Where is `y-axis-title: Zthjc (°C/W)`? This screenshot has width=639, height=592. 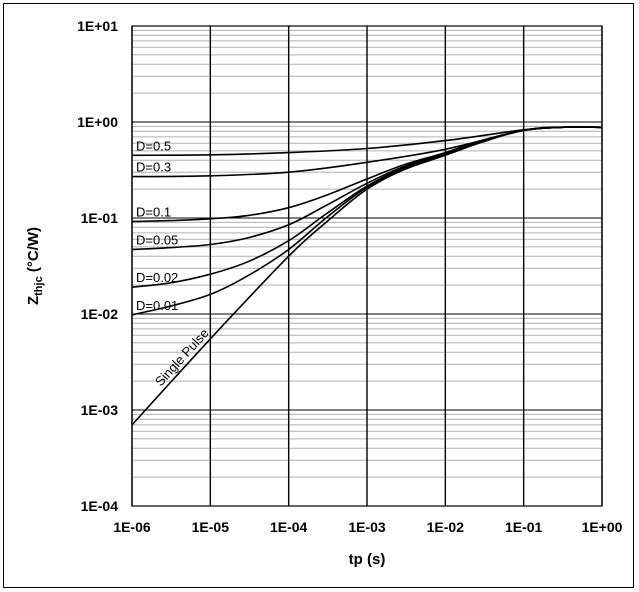 y-axis-title: Zthjc (°C/W) is located at coordinates (35, 266).